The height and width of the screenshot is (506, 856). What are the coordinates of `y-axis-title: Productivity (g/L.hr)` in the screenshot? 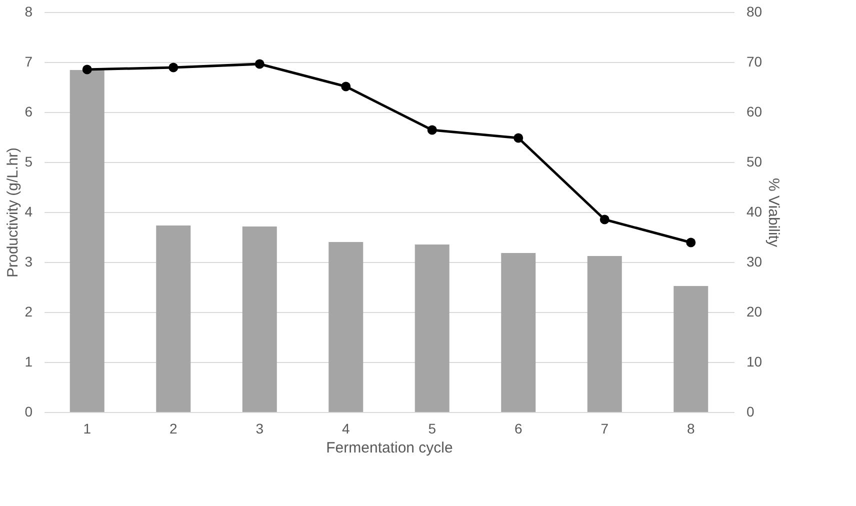 It's located at (13, 212).